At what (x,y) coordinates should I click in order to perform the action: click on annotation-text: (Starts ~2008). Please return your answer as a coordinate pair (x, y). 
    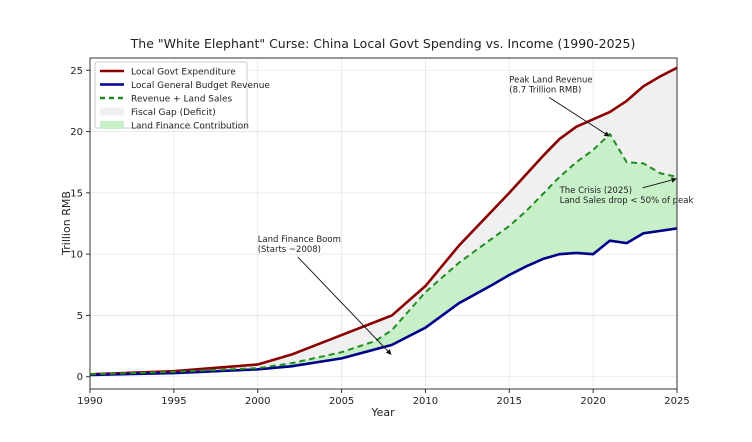
    Looking at the image, I should click on (289, 250).